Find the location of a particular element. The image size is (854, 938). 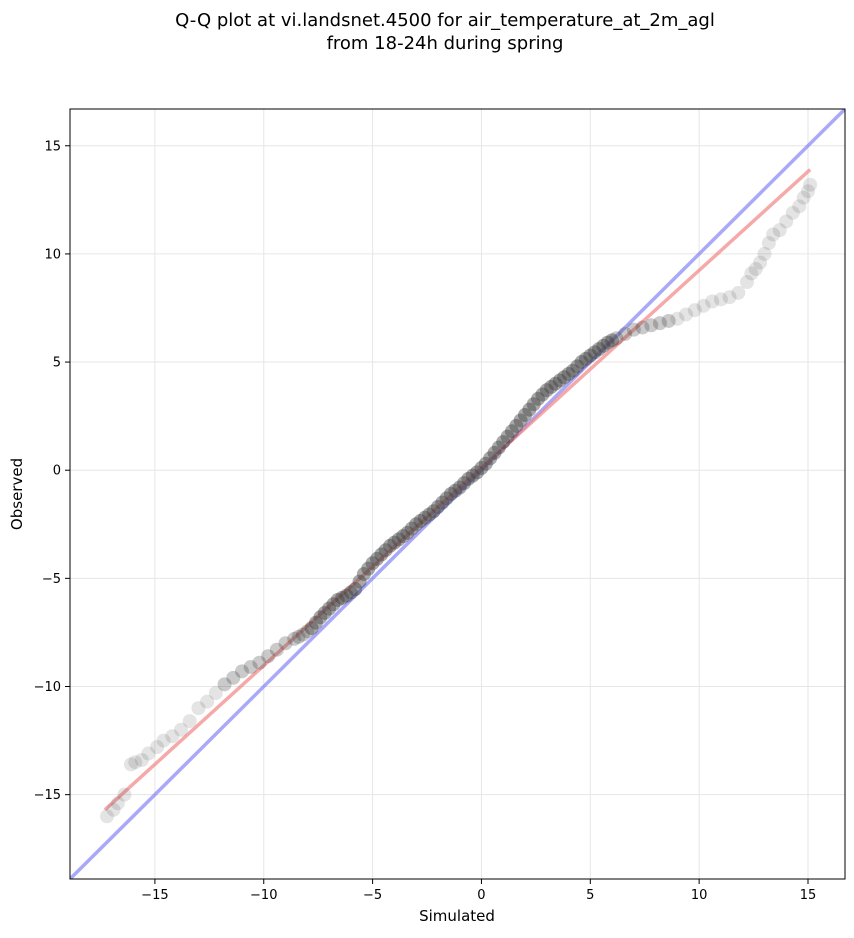

x-axis-ticks: −15 −10 −5 0 5 10 15 is located at coordinates (478, 891).